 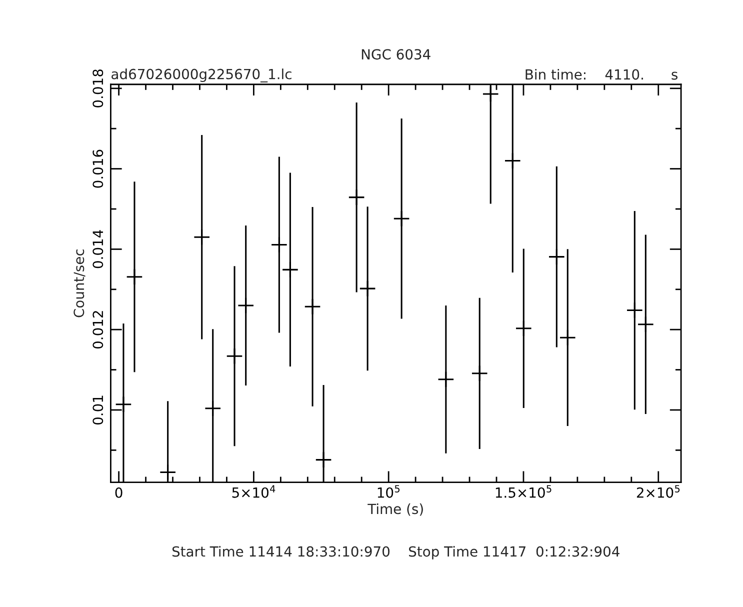 I want to click on text: Bin time: 4110. s, so click(x=602, y=74).